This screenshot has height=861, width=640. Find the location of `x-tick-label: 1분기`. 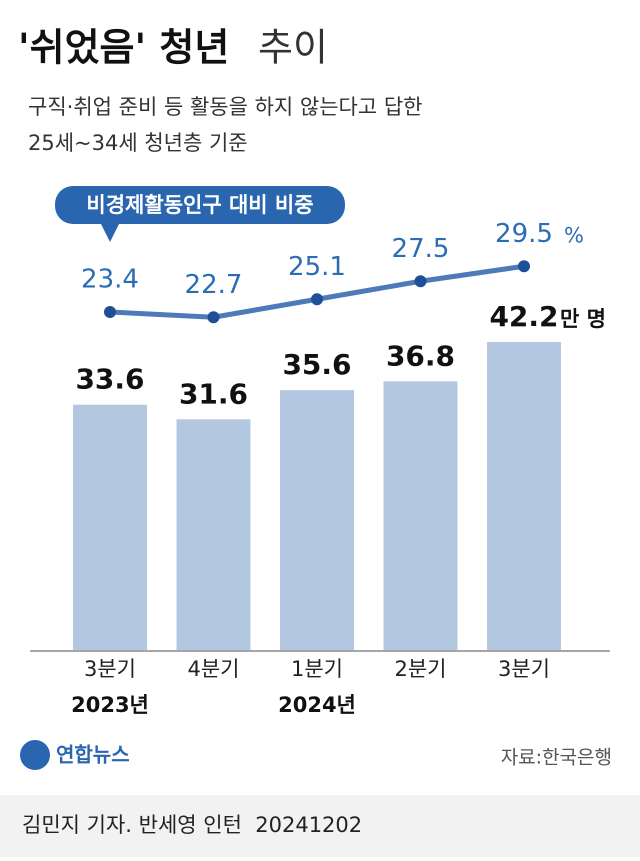

x-tick-label: 1분기 is located at coordinates (317, 669).